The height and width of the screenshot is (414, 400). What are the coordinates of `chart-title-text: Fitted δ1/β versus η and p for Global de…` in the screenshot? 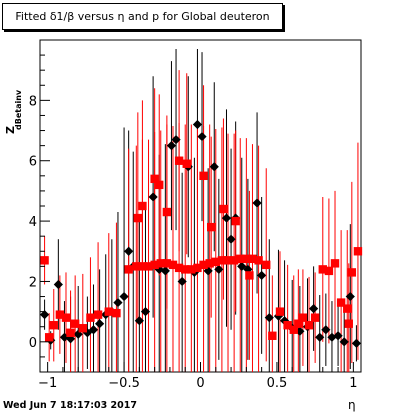 It's located at (142, 16).